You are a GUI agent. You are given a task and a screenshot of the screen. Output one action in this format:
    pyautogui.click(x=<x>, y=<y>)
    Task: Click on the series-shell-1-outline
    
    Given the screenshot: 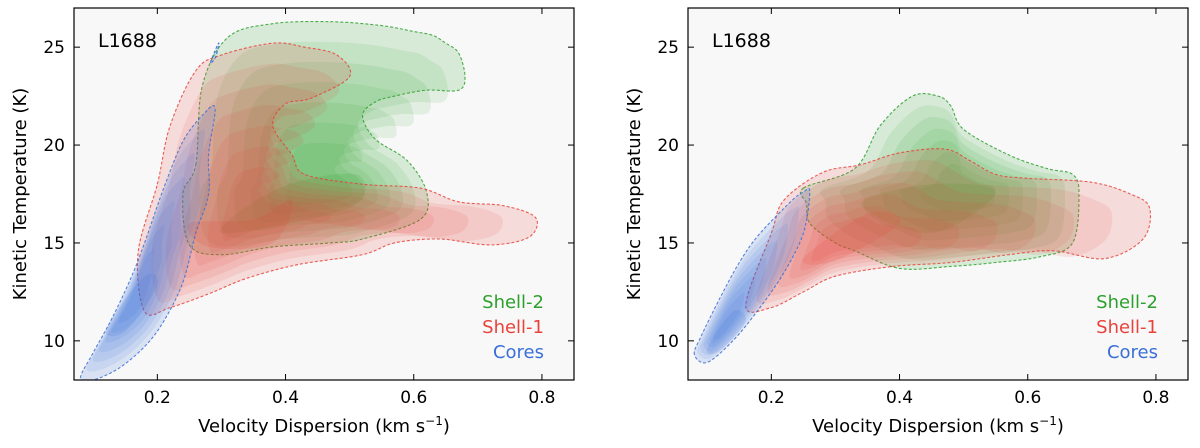 What is the action you would take?
    pyautogui.click(x=948, y=230)
    